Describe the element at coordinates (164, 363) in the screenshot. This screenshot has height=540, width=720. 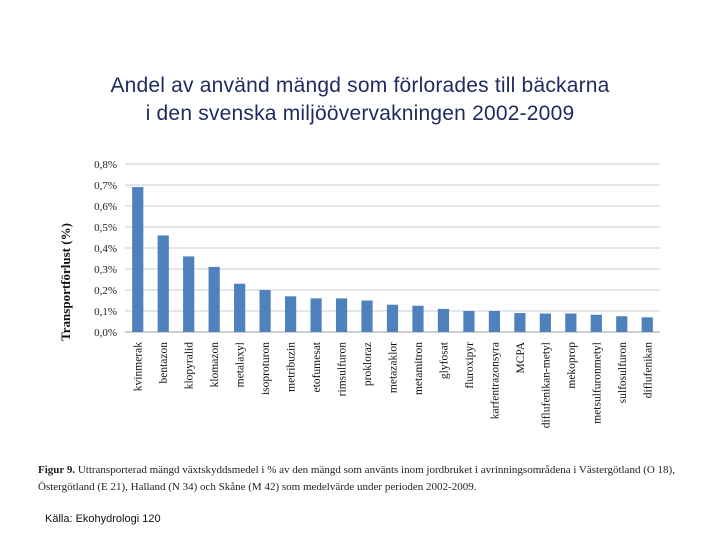
I see `x-tick-label: bentazon` at that location.